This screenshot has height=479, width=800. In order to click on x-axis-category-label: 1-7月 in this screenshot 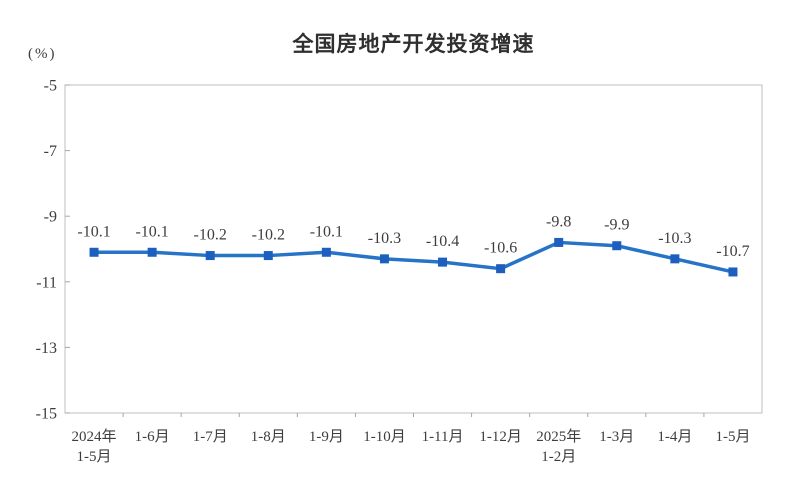, I will do `click(210, 437)`.